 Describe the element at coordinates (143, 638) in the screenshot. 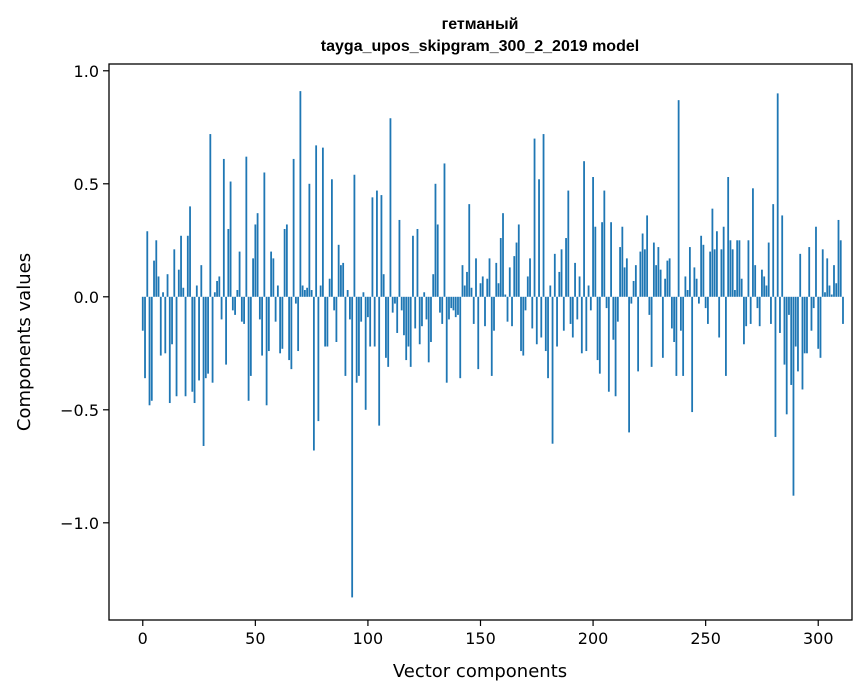

I see `x-tick-label: 0` at that location.